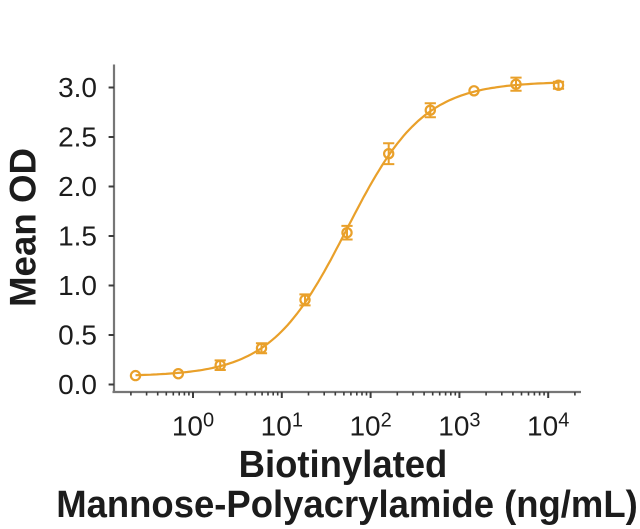 The height and width of the screenshot is (529, 640). What do you see at coordinates (77, 285) in the screenshot?
I see `svg-text: 1.0` at bounding box center [77, 285].